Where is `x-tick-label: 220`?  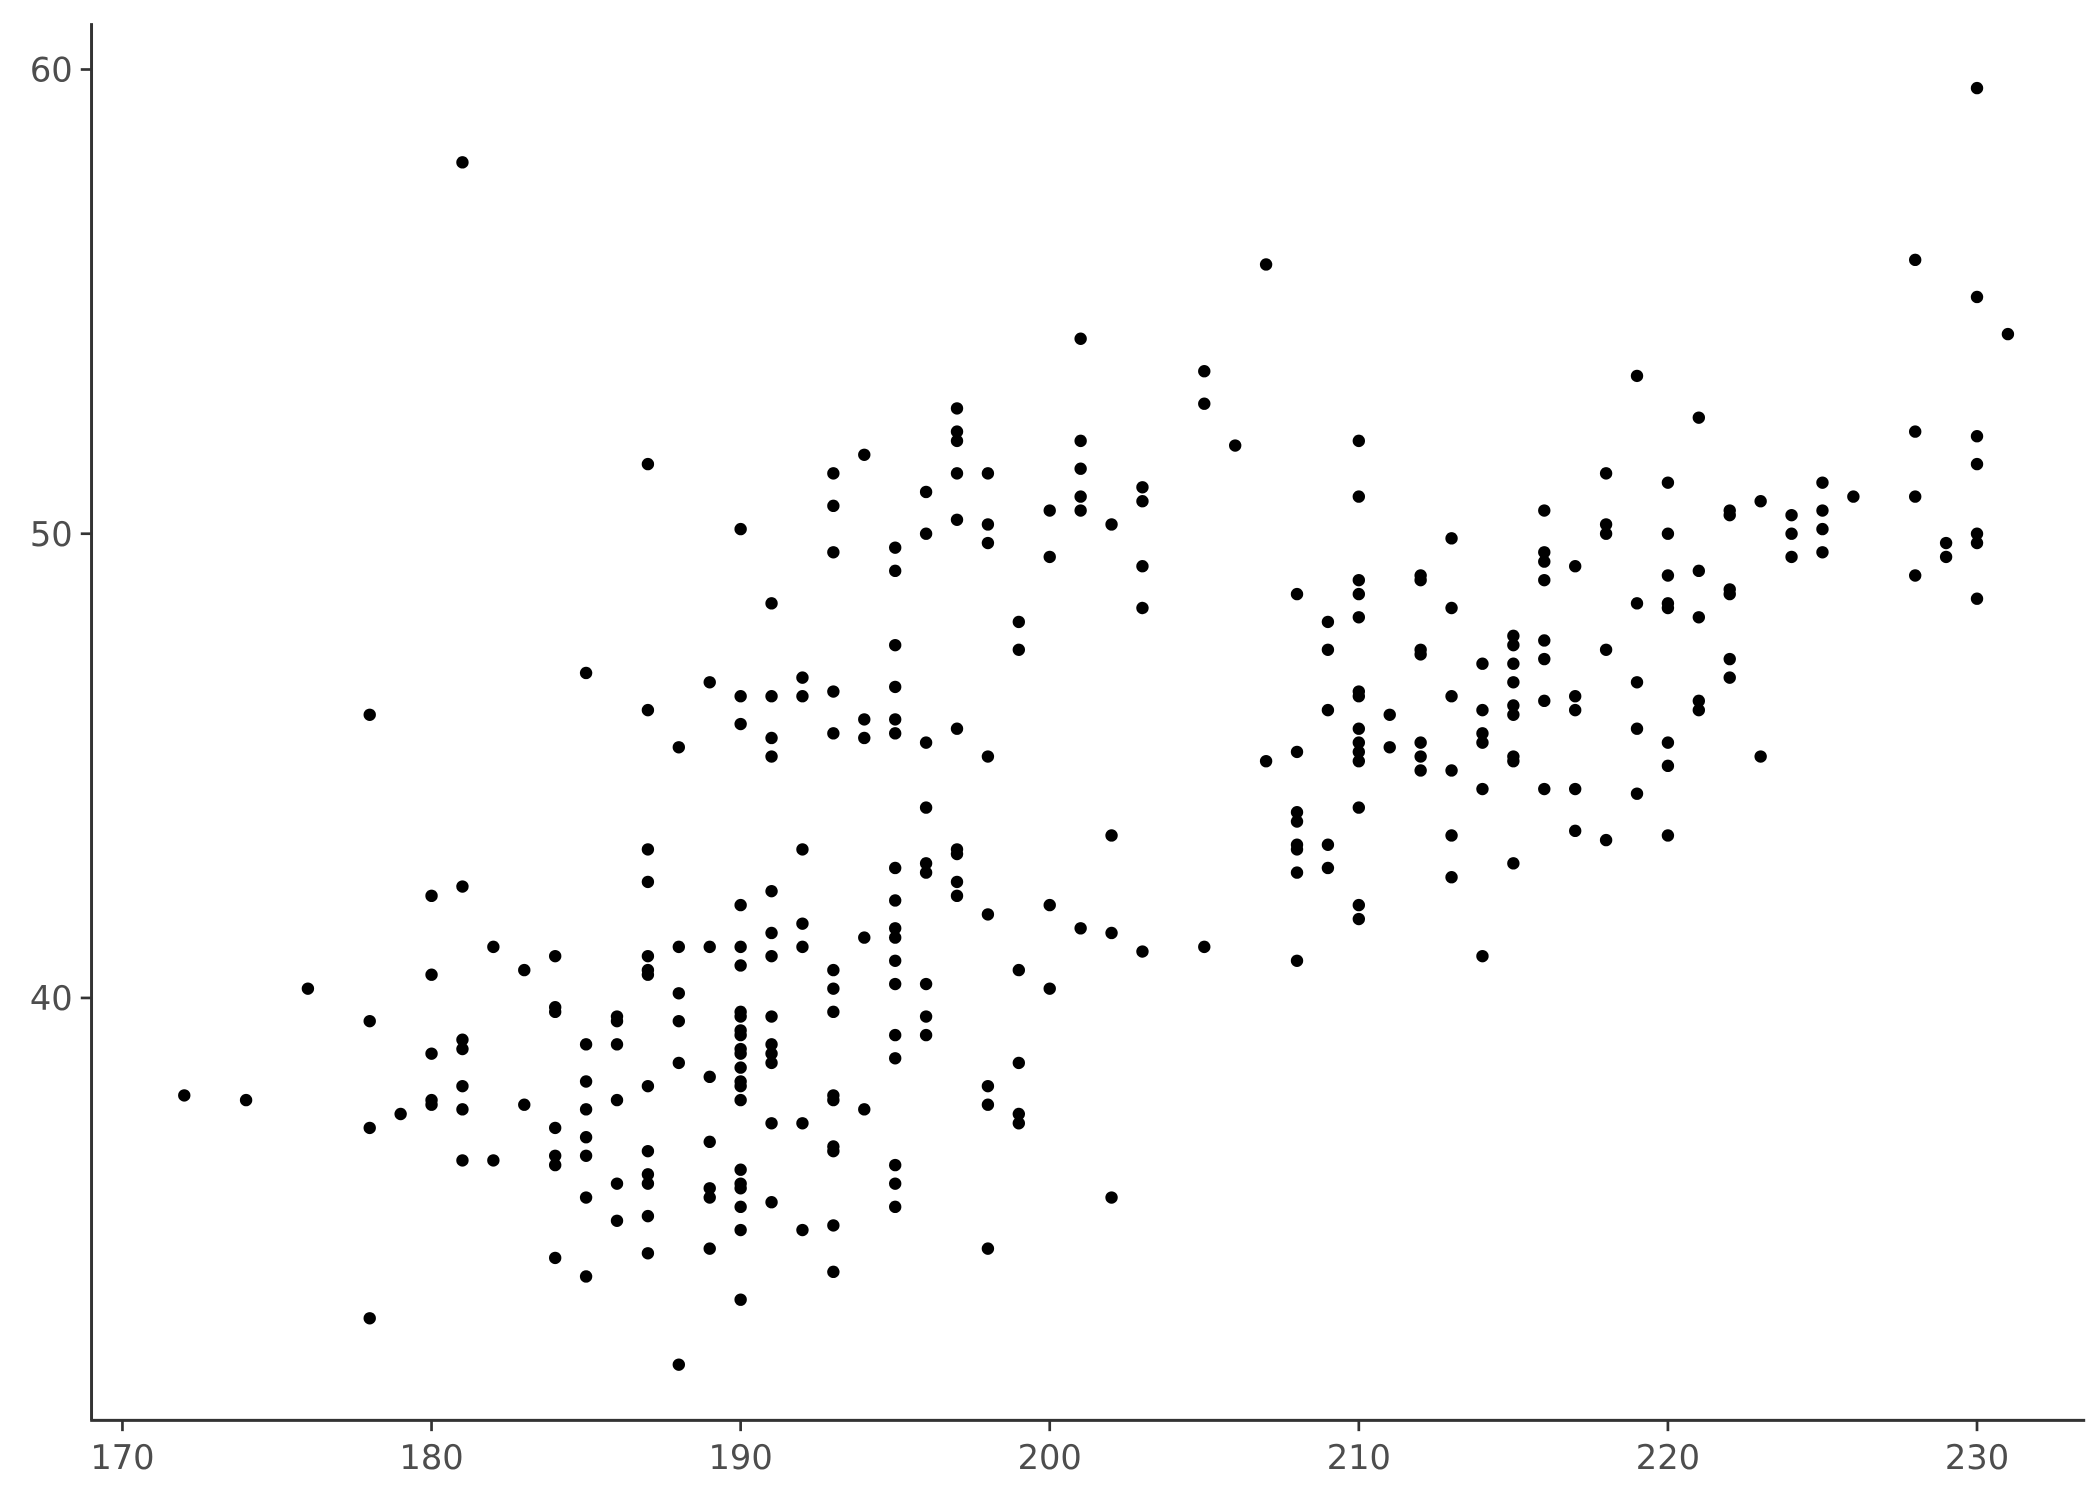
x-tick-label: 220 is located at coordinates (1668, 1457).